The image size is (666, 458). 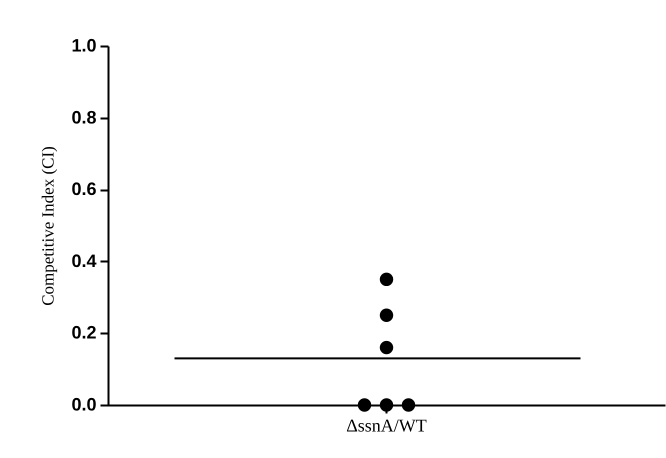 What do you see at coordinates (386, 426) in the screenshot?
I see `x-tick-label: ΔssnA/WT` at bounding box center [386, 426].